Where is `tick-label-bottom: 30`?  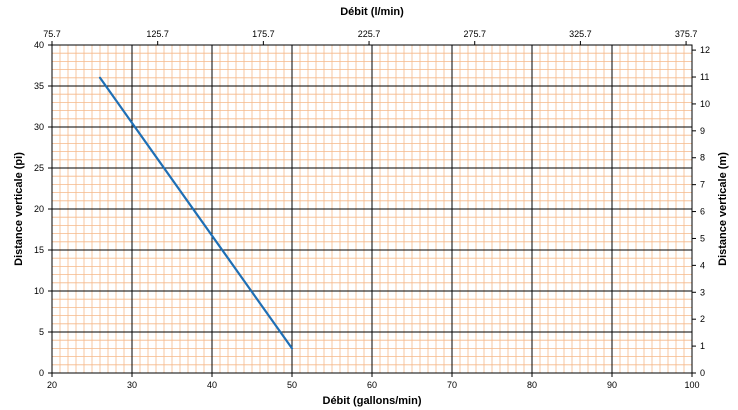
tick-label-bottom: 30 is located at coordinates (132, 385).